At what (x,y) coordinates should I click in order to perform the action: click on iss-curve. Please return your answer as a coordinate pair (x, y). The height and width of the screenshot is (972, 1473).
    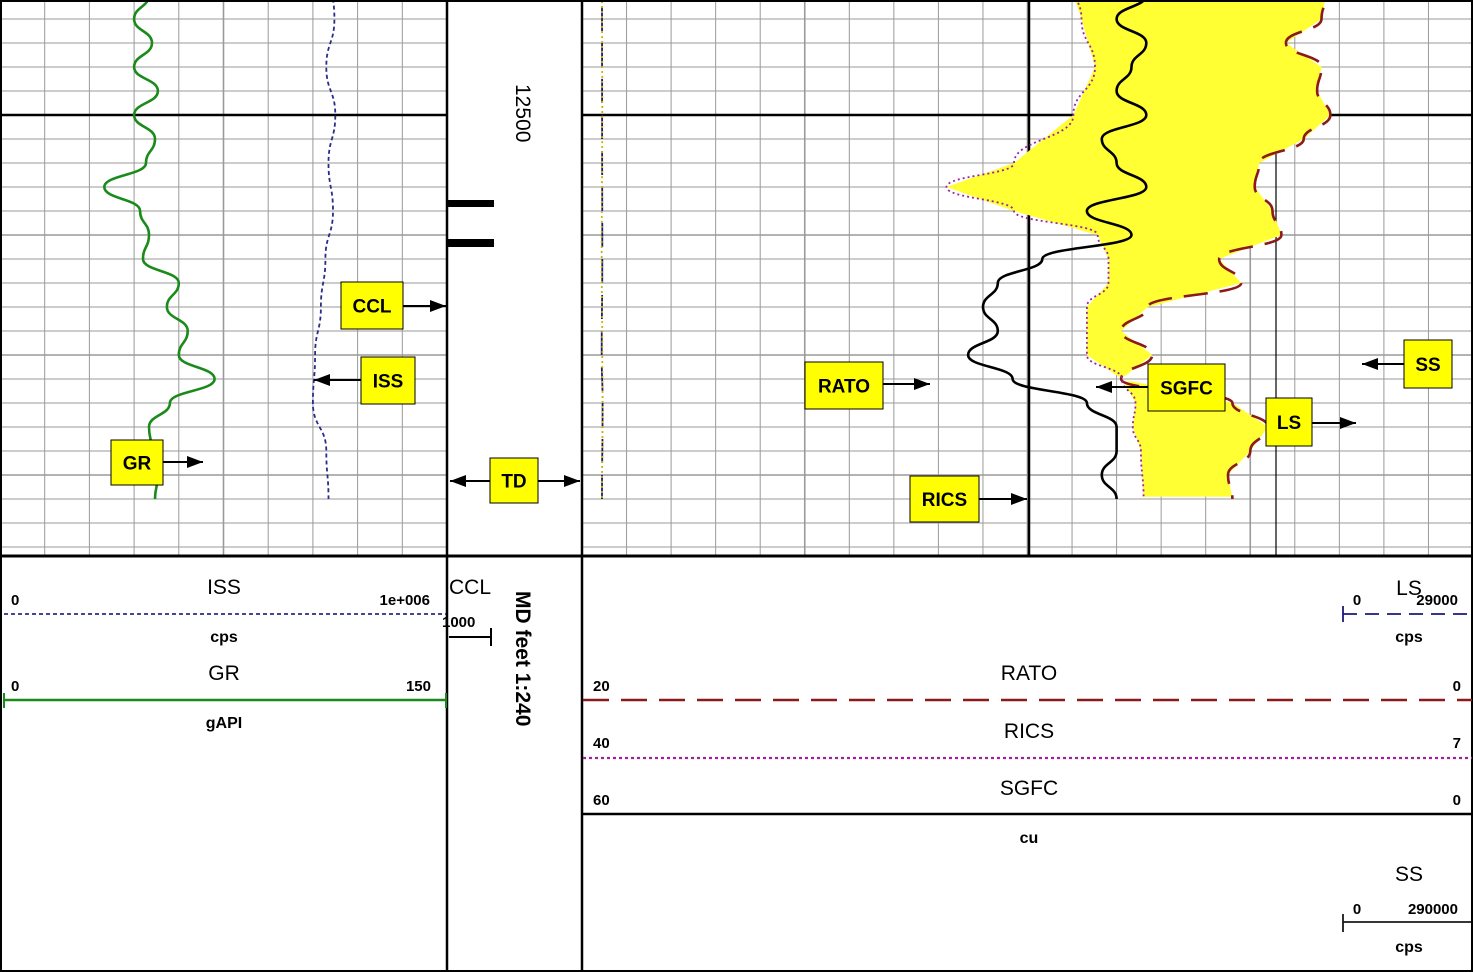
    Looking at the image, I should click on (324, 250).